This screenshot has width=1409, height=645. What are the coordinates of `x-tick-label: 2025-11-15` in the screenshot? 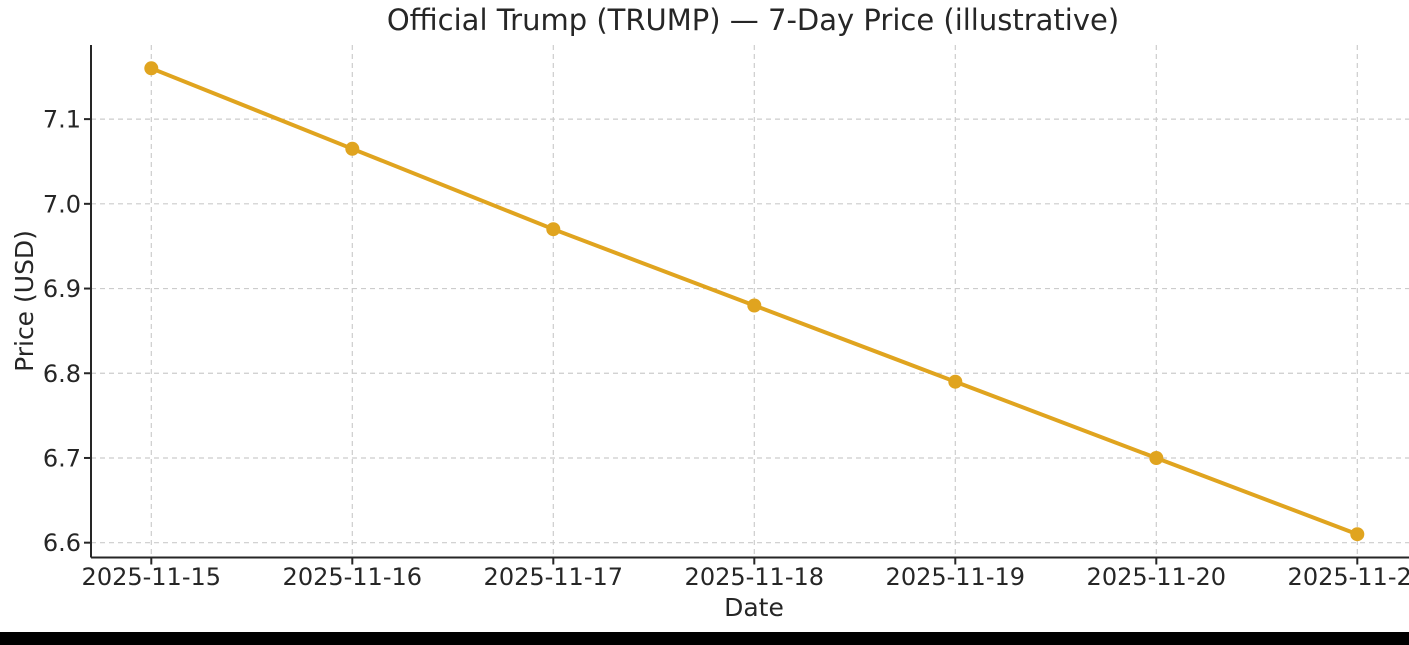 It's located at (151, 577).